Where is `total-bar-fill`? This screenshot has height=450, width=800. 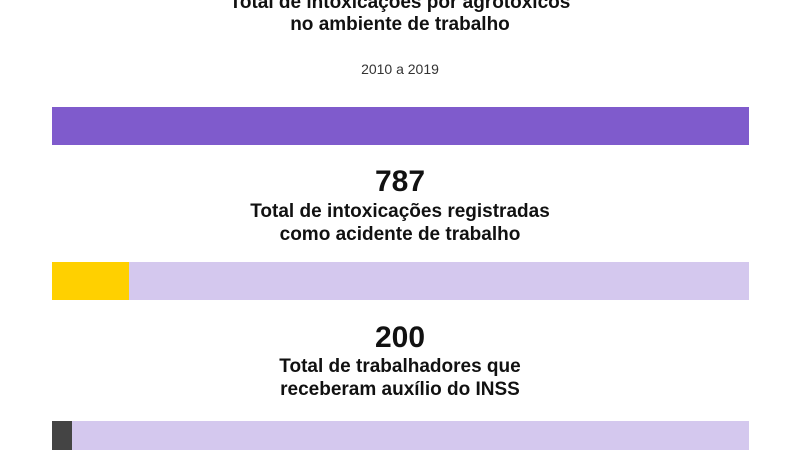 total-bar-fill is located at coordinates (400, 126).